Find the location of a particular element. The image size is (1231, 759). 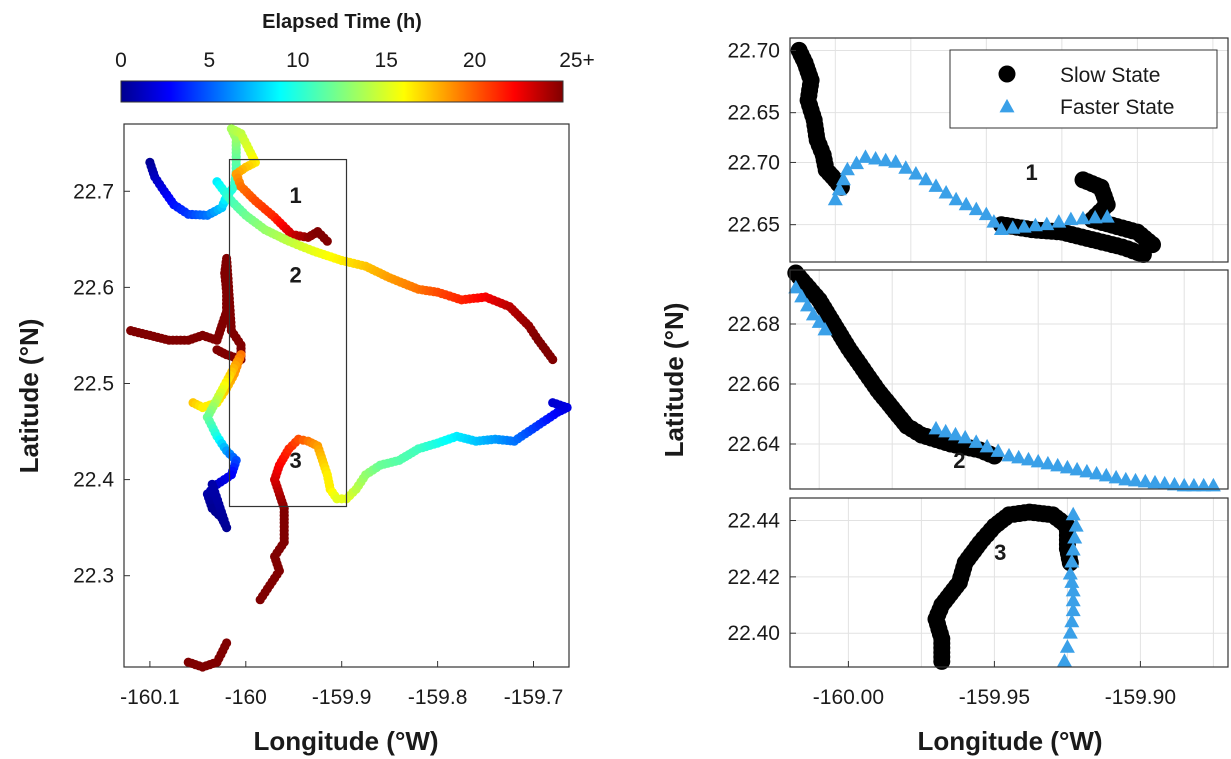

legend-marker-circle is located at coordinates (1007, 74).